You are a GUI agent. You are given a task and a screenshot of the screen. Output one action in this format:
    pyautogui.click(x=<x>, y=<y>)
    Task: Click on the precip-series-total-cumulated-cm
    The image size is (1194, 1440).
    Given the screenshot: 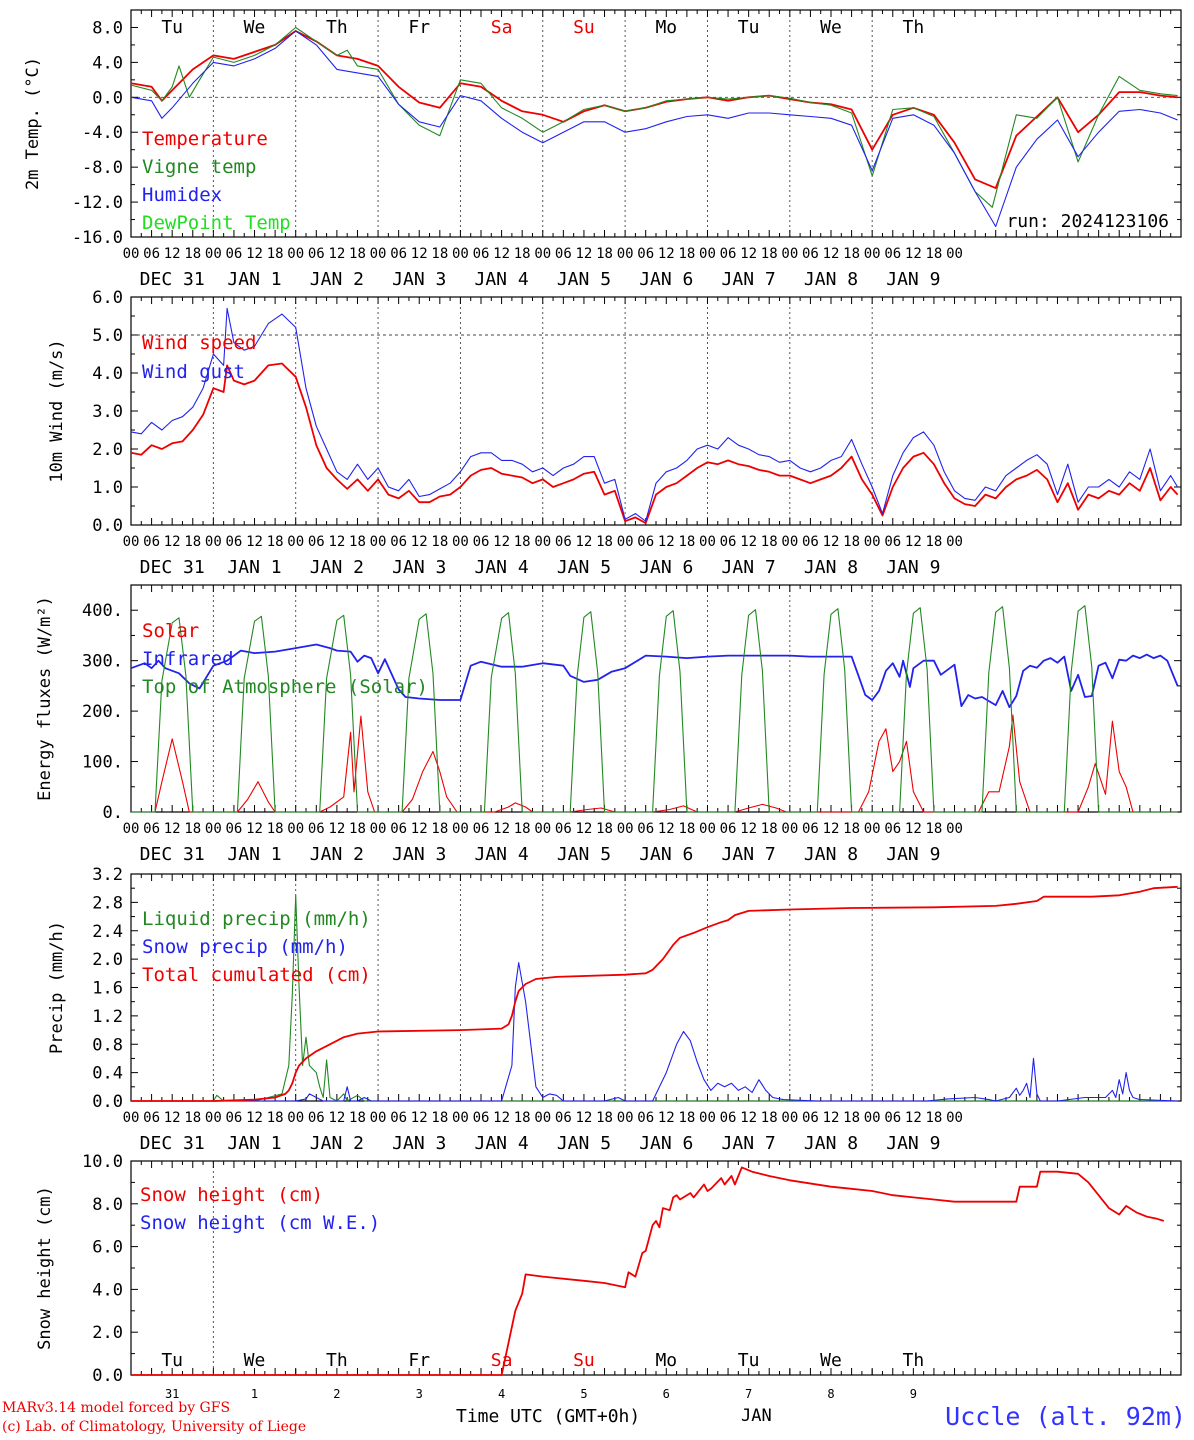 What is the action you would take?
    pyautogui.click(x=654, y=993)
    